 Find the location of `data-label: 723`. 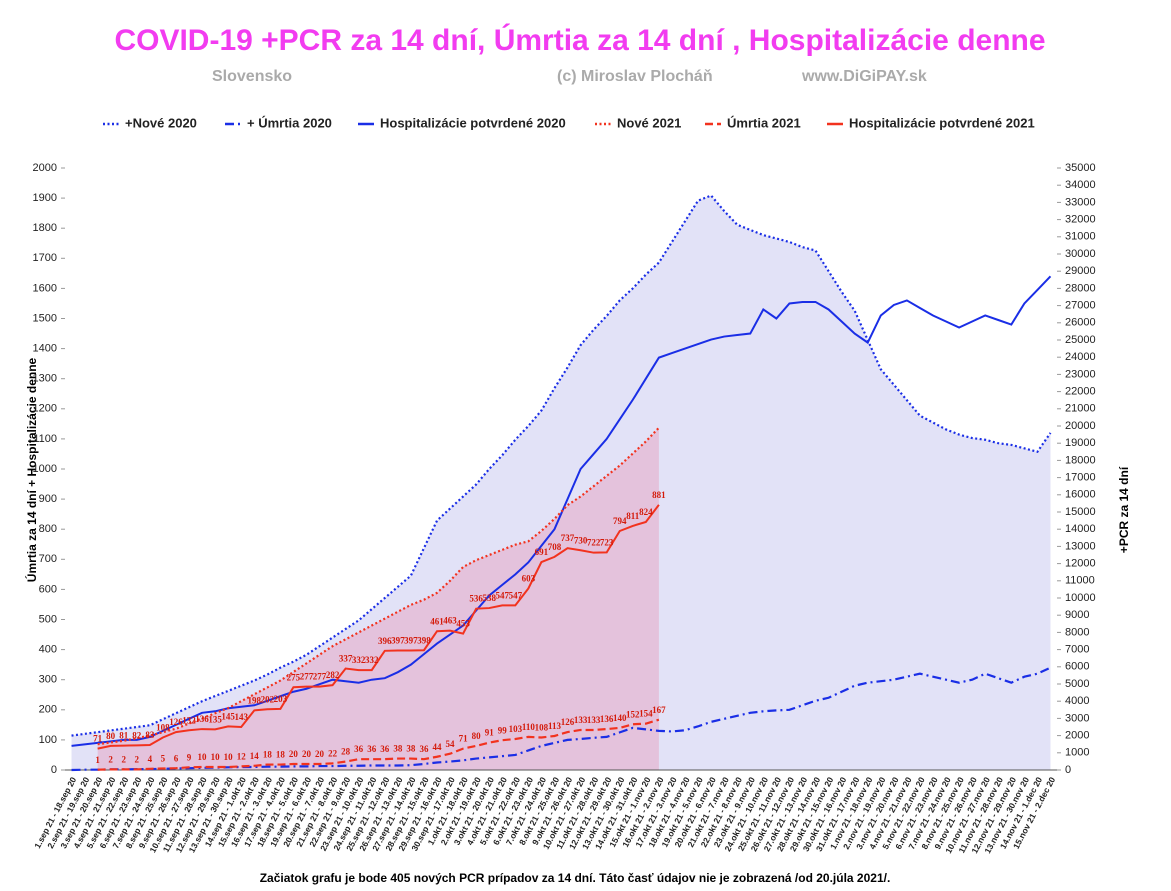

data-label: 723 is located at coordinates (607, 542).